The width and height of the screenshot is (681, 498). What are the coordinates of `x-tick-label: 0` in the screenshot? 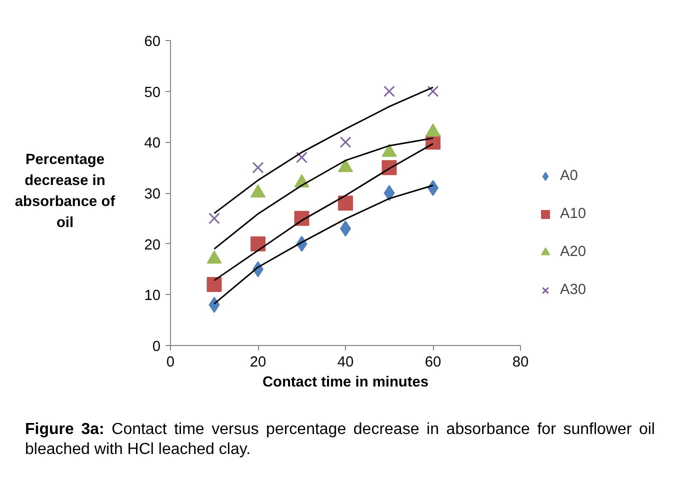 It's located at (170, 362).